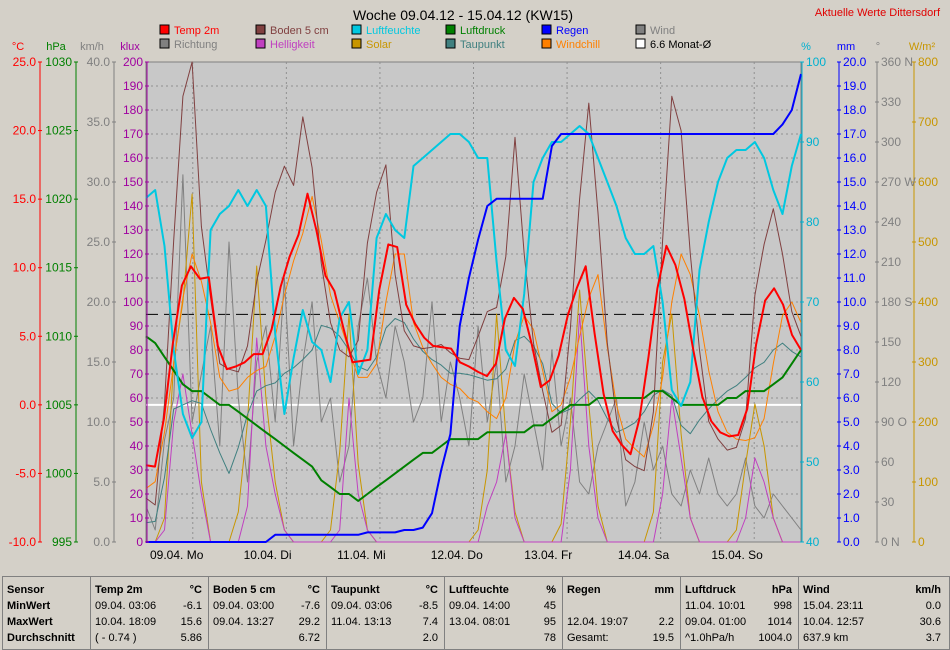 The image size is (950, 650). Describe the element at coordinates (928, 62) in the screenshot. I see `wm2-tick-label: 800` at that location.